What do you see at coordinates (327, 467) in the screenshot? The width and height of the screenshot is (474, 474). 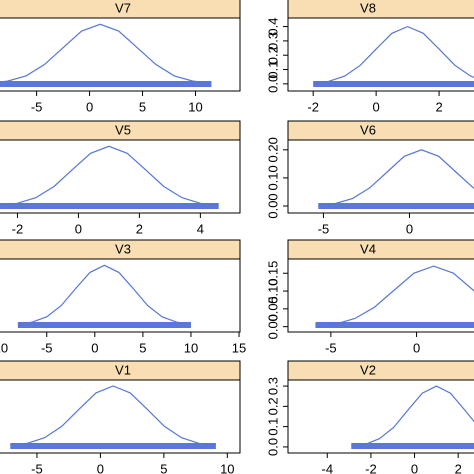 I see `x-tick-label: -4` at bounding box center [327, 467].